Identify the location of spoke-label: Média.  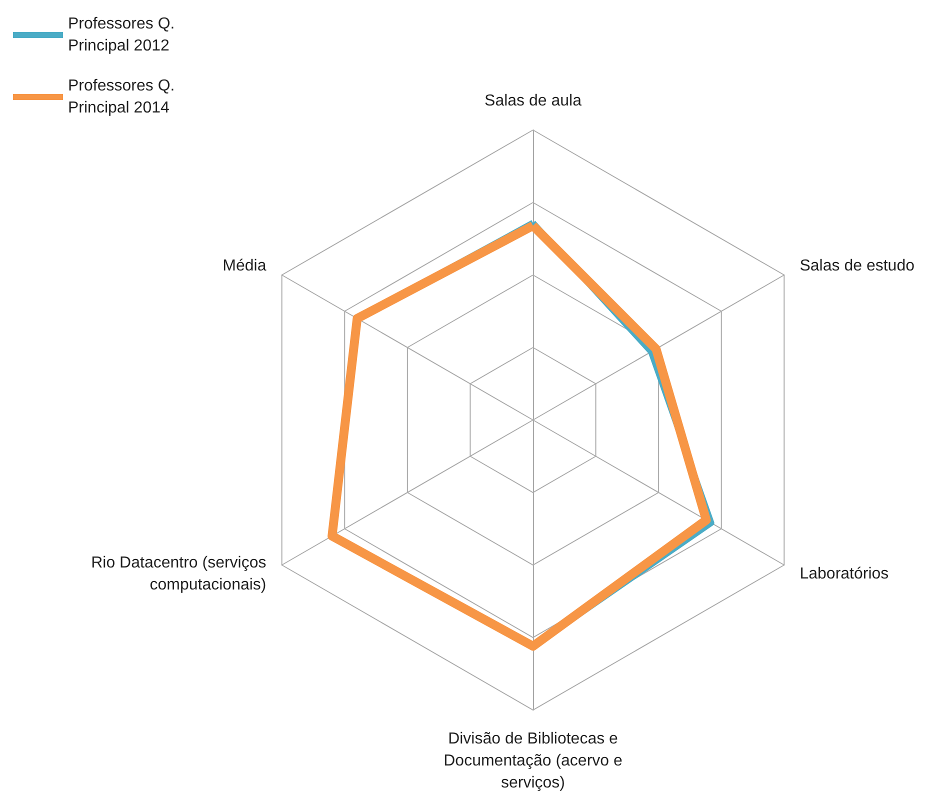
(244, 266).